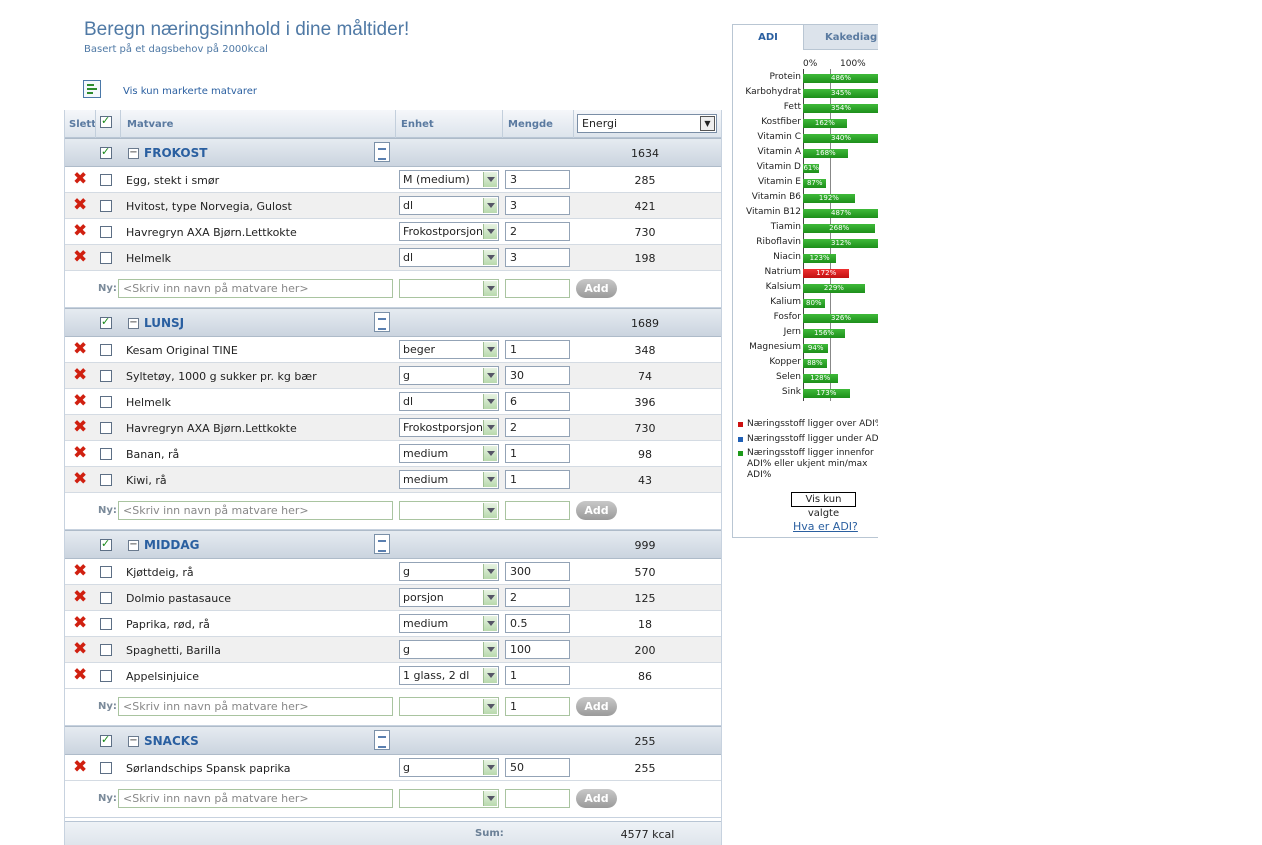 The height and width of the screenshot is (845, 1262). I want to click on unit-select: M (medium), so click(449, 179).